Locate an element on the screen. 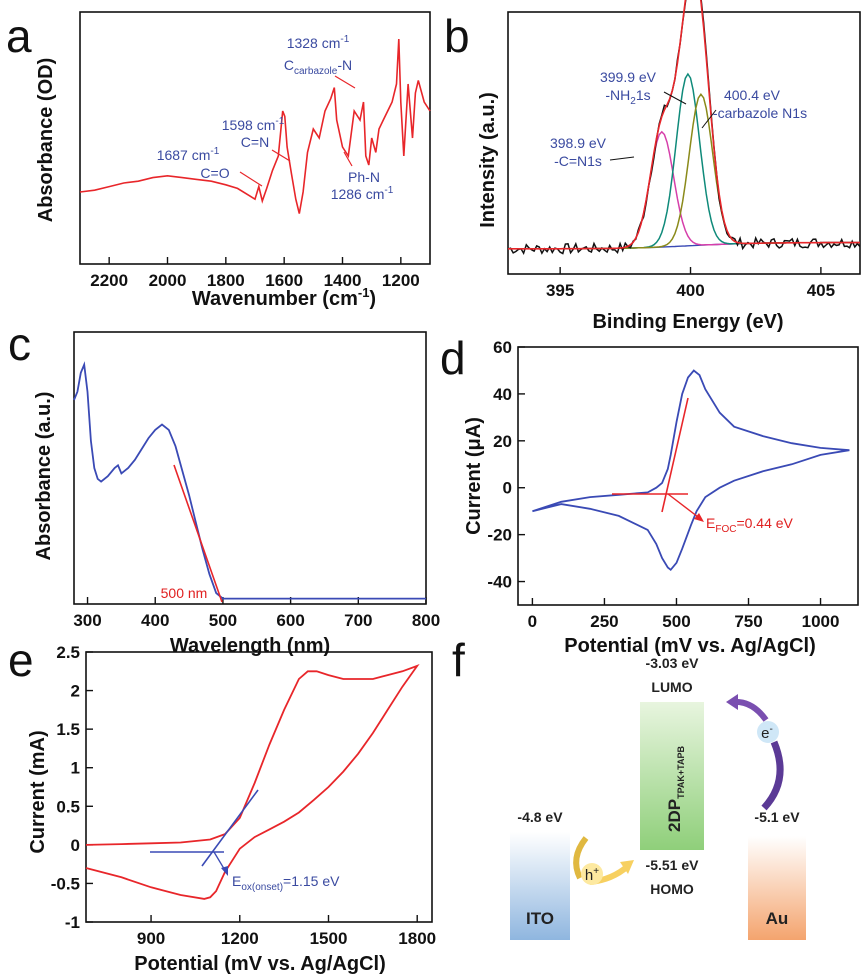 This screenshot has height=974, width=861. panel-d-series-line is located at coordinates (691, 470).